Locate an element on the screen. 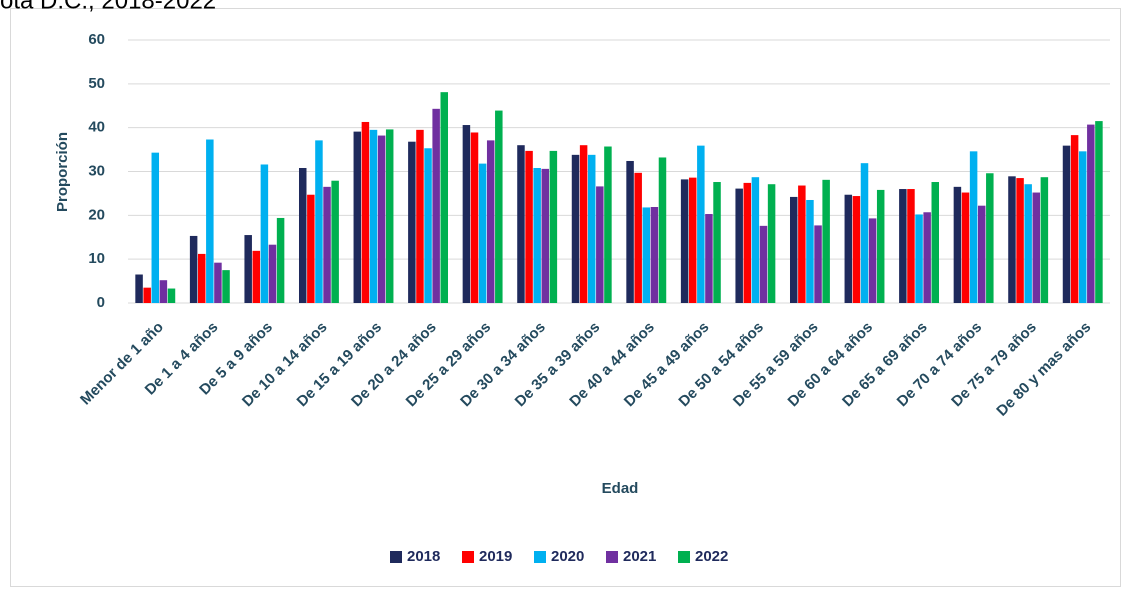 The width and height of the screenshot is (1122, 593). y-tick-label: 0 is located at coordinates (101, 302).